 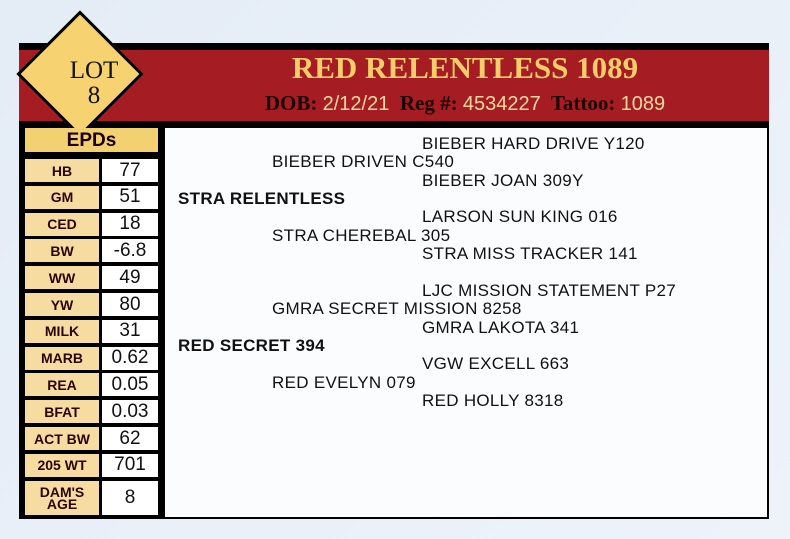 I want to click on reg-label: Reg #:, so click(x=428, y=103).